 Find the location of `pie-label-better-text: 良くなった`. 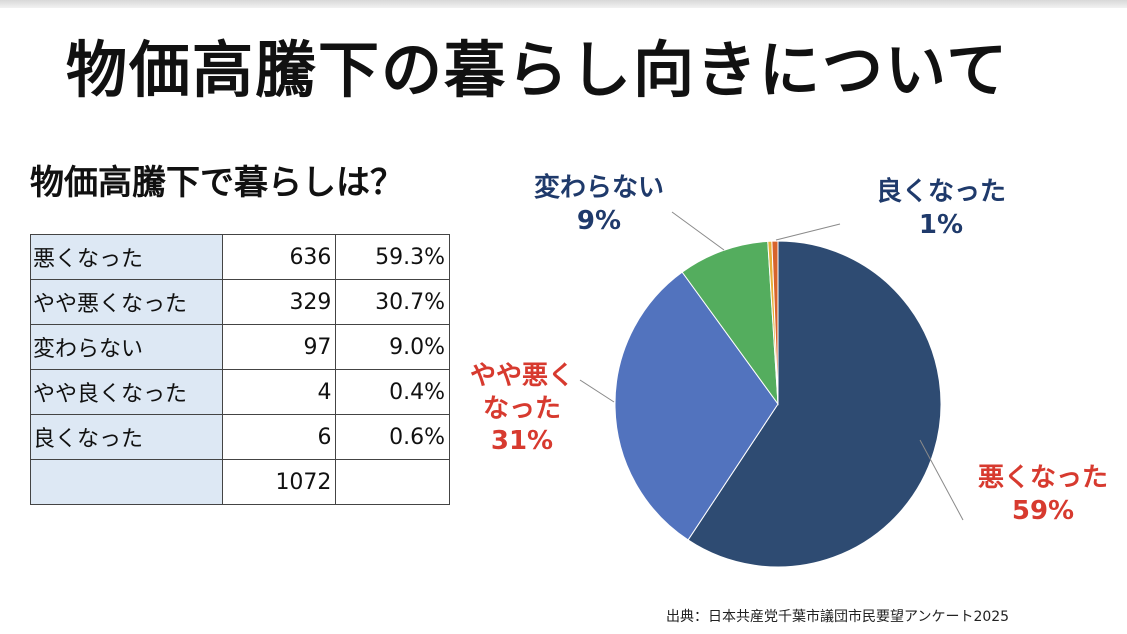

pie-label-better-text: 良くなった is located at coordinates (940, 192).